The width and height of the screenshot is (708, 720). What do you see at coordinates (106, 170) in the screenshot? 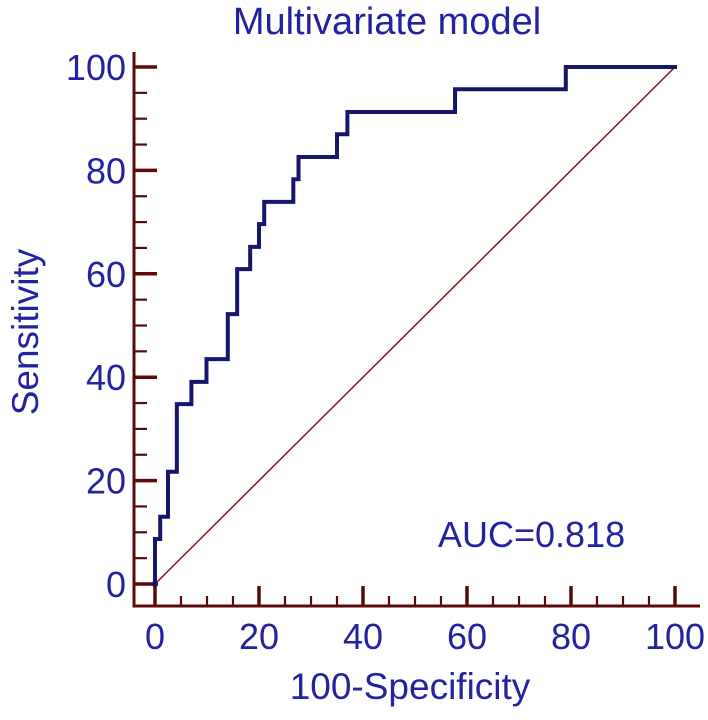
I see `y-tick-label: 80` at bounding box center [106, 170].